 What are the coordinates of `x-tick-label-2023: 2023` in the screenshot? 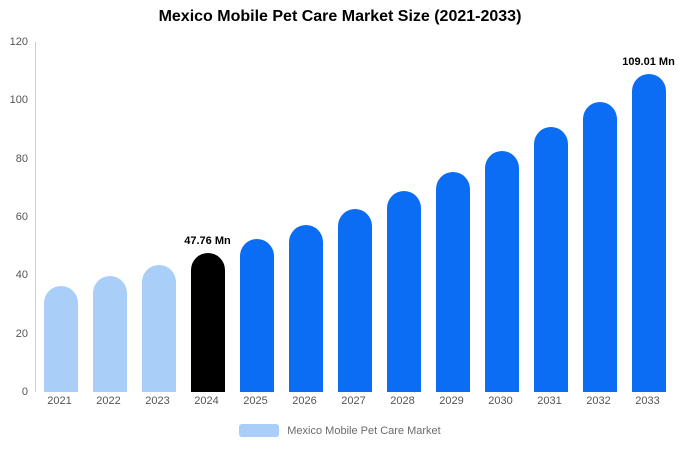 It's located at (157, 401).